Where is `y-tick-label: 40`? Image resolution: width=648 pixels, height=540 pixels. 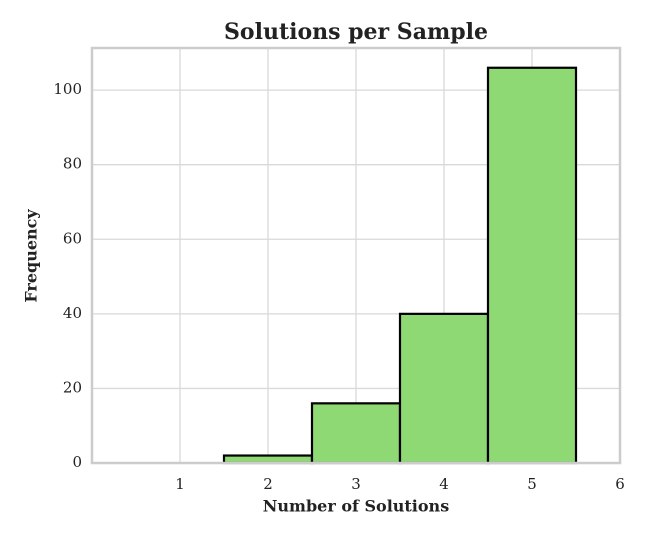 y-tick-label: 40 is located at coordinates (72, 313).